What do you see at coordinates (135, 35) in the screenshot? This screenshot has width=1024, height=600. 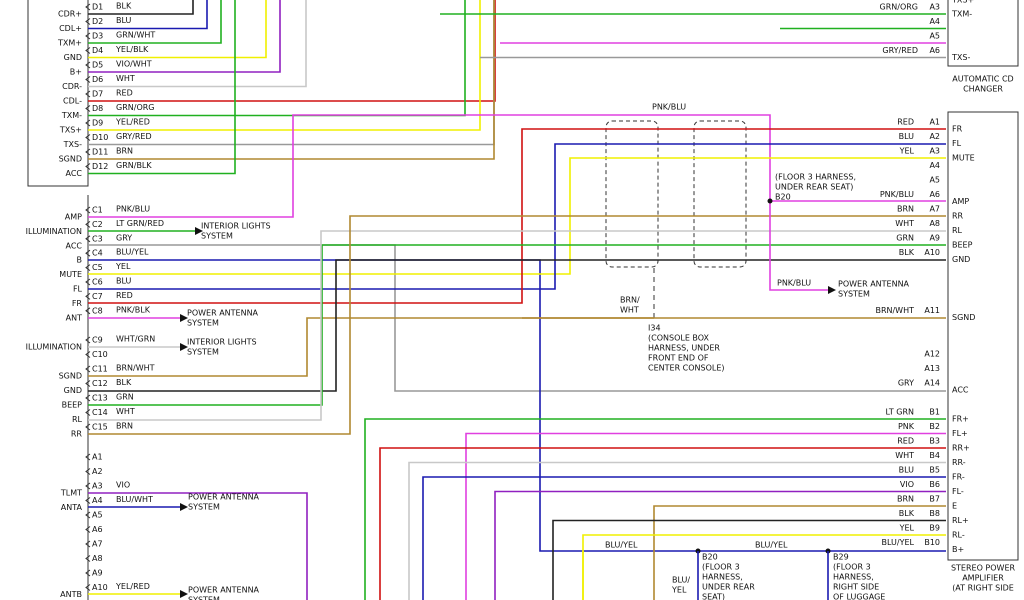 I see `wire-color: GRN/WHT` at bounding box center [135, 35].